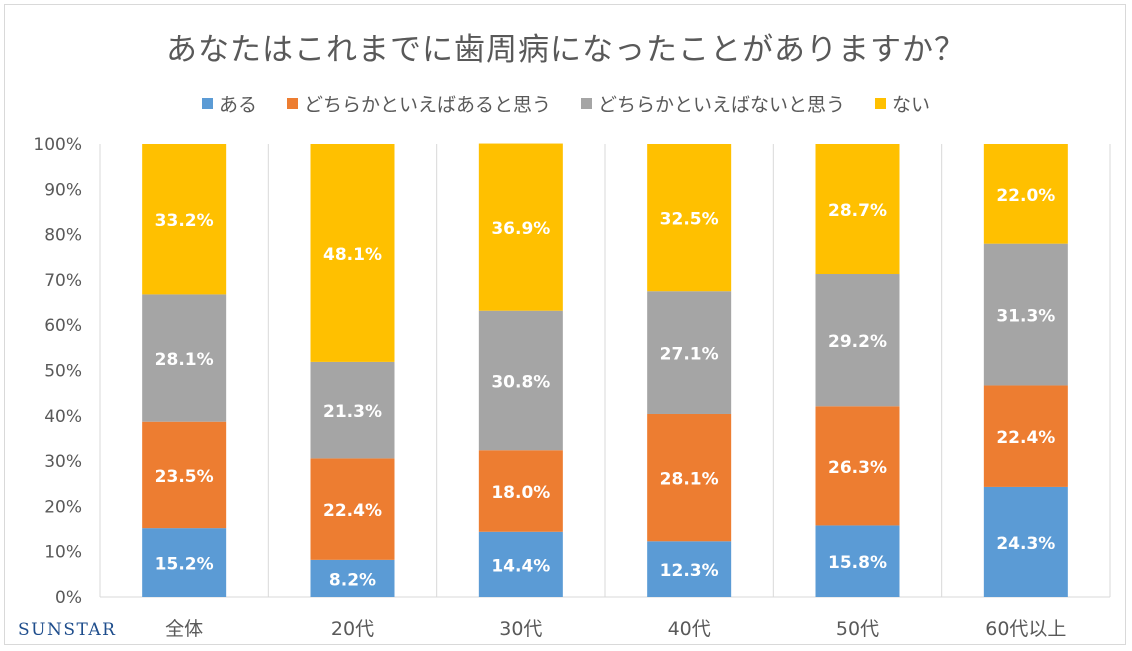 The image size is (1132, 651). I want to click on legend-label: どちらかといえばないと思う, so click(722, 104).